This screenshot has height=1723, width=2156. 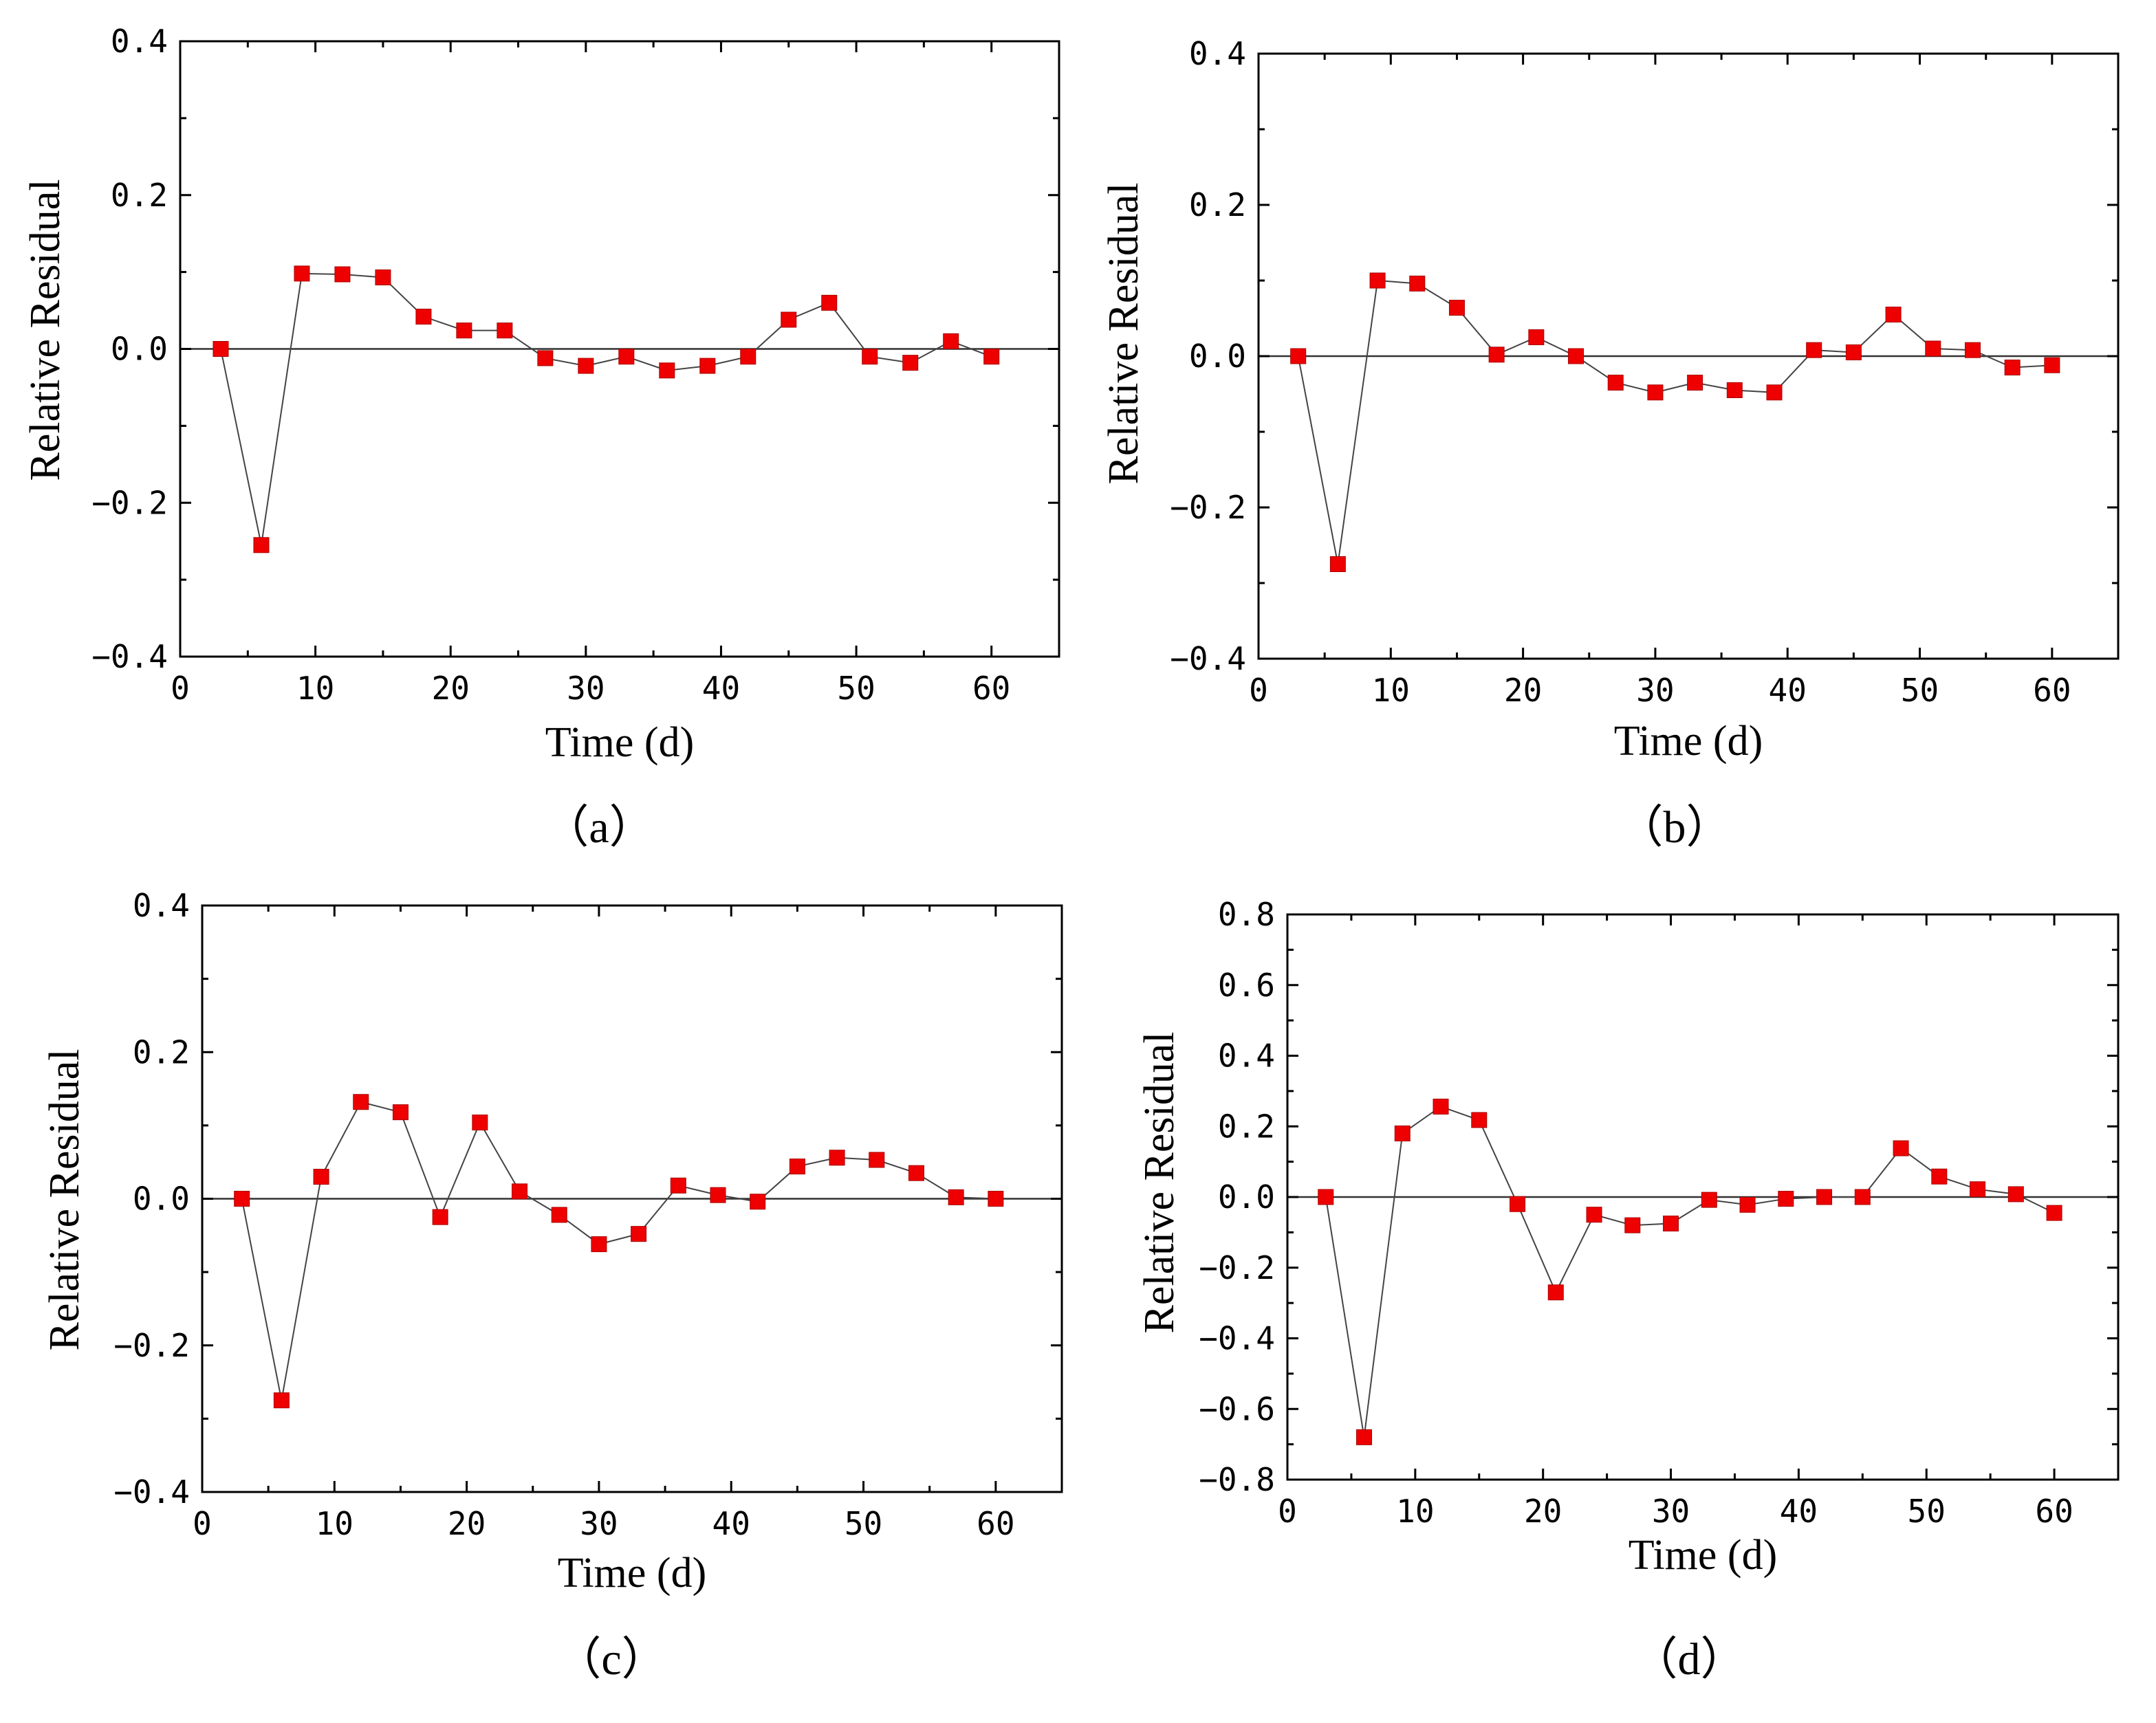 What do you see at coordinates (619, 742) in the screenshot?
I see `x-axis-title-a: Time (d)` at bounding box center [619, 742].